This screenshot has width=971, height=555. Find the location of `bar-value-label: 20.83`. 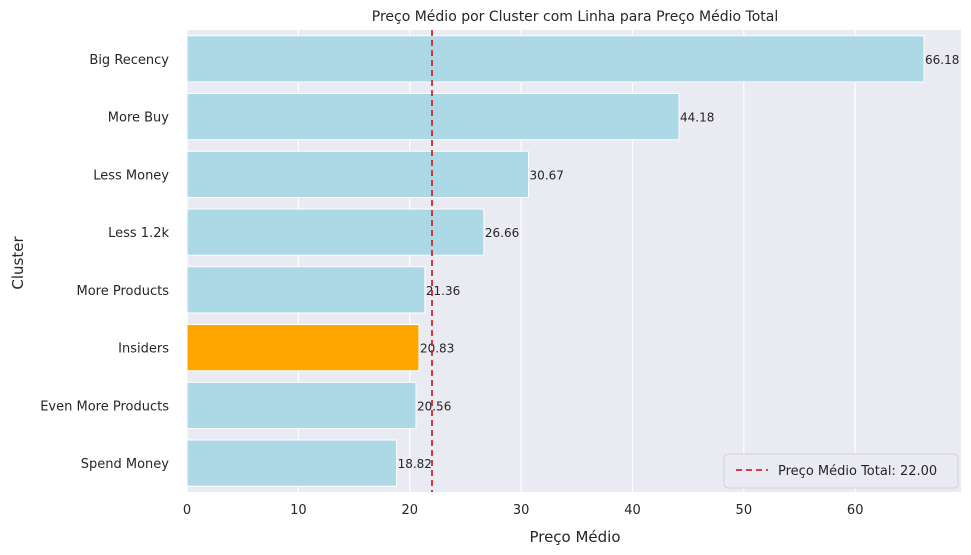

bar-value-label: 20.83 is located at coordinates (437, 349).